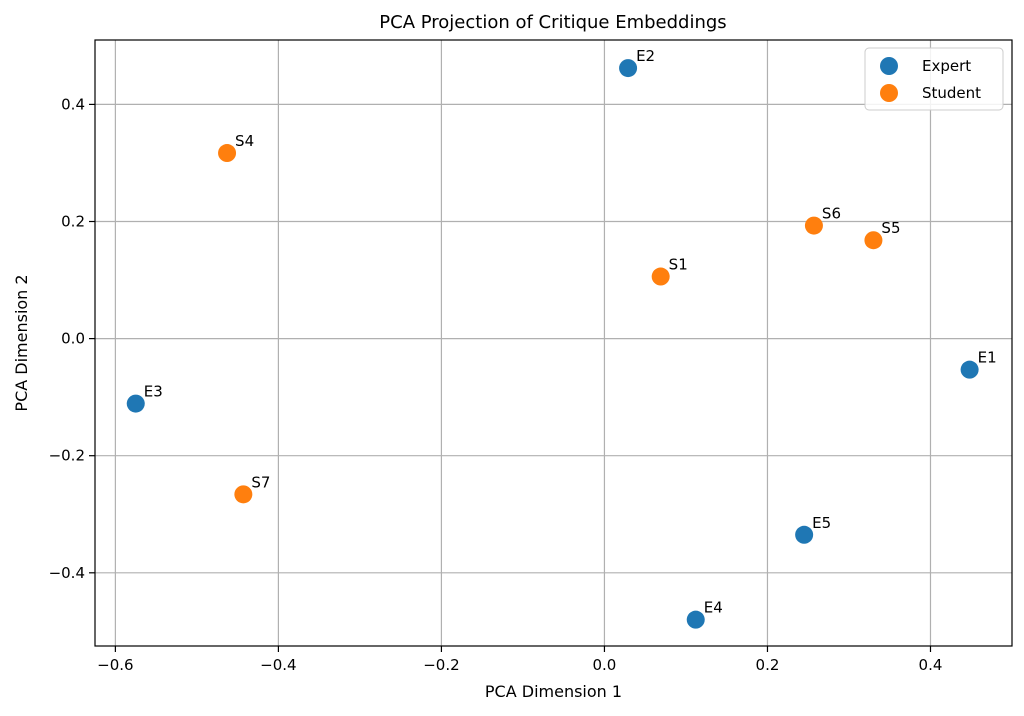  Describe the element at coordinates (227, 153) in the screenshot. I see `data-point-s4` at that location.